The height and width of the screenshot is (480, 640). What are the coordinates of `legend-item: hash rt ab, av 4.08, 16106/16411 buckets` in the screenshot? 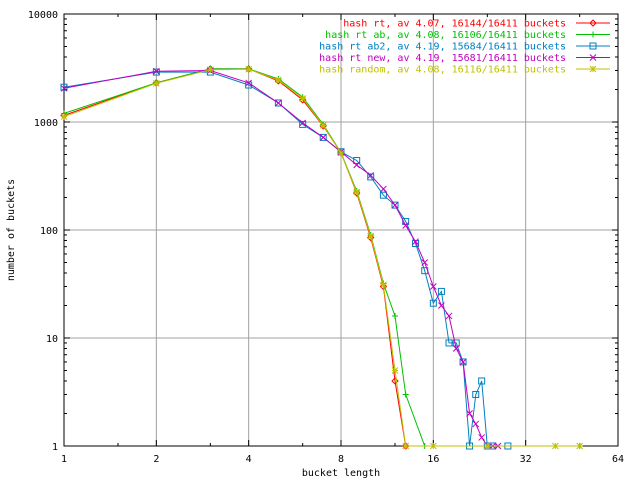 It's located at (467, 35).